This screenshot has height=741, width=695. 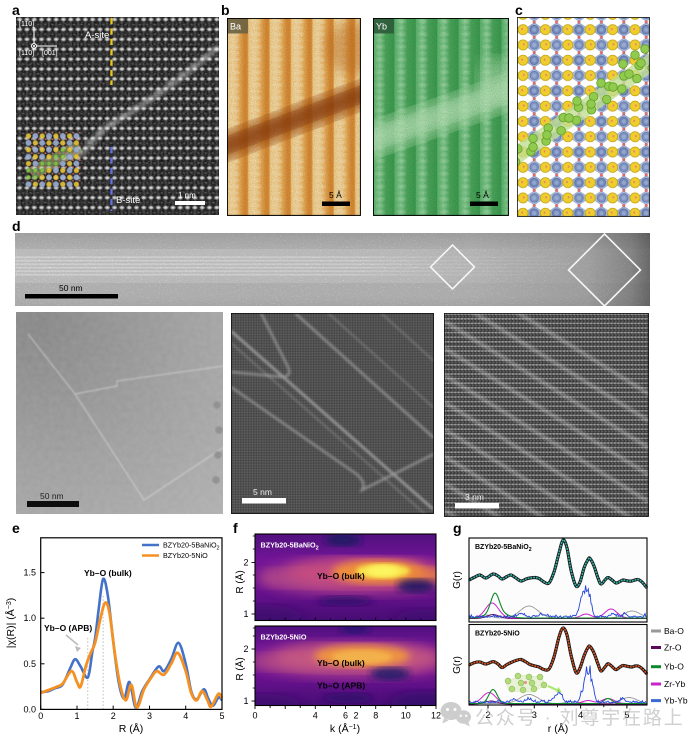 I want to click on svg-text: Yb-Yb, so click(x=676, y=701).